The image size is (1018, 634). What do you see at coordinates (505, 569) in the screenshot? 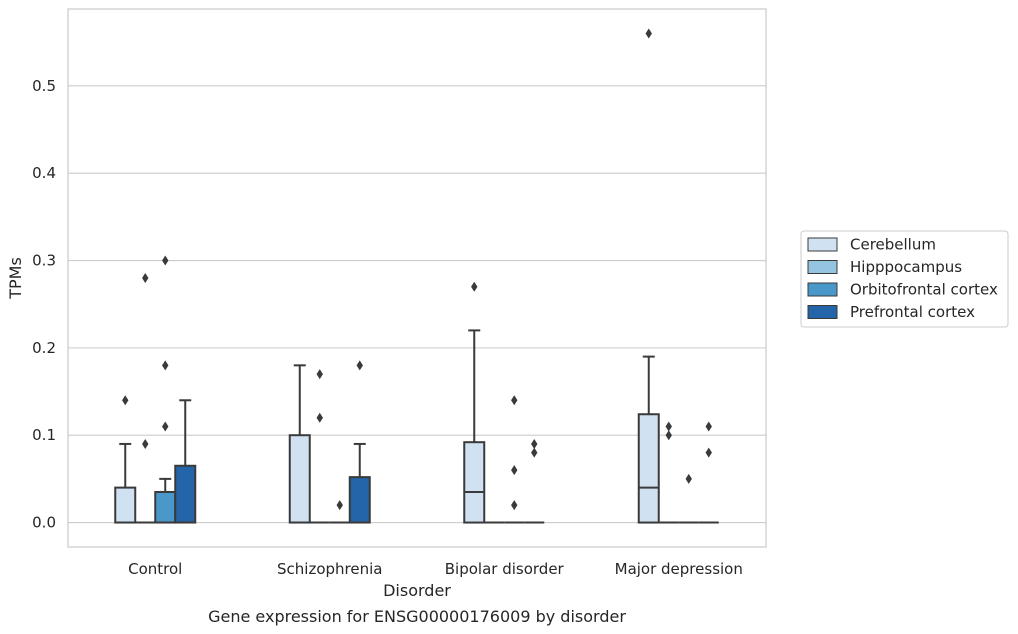
I see `x-tick-label: Bipolar disorder` at bounding box center [505, 569].